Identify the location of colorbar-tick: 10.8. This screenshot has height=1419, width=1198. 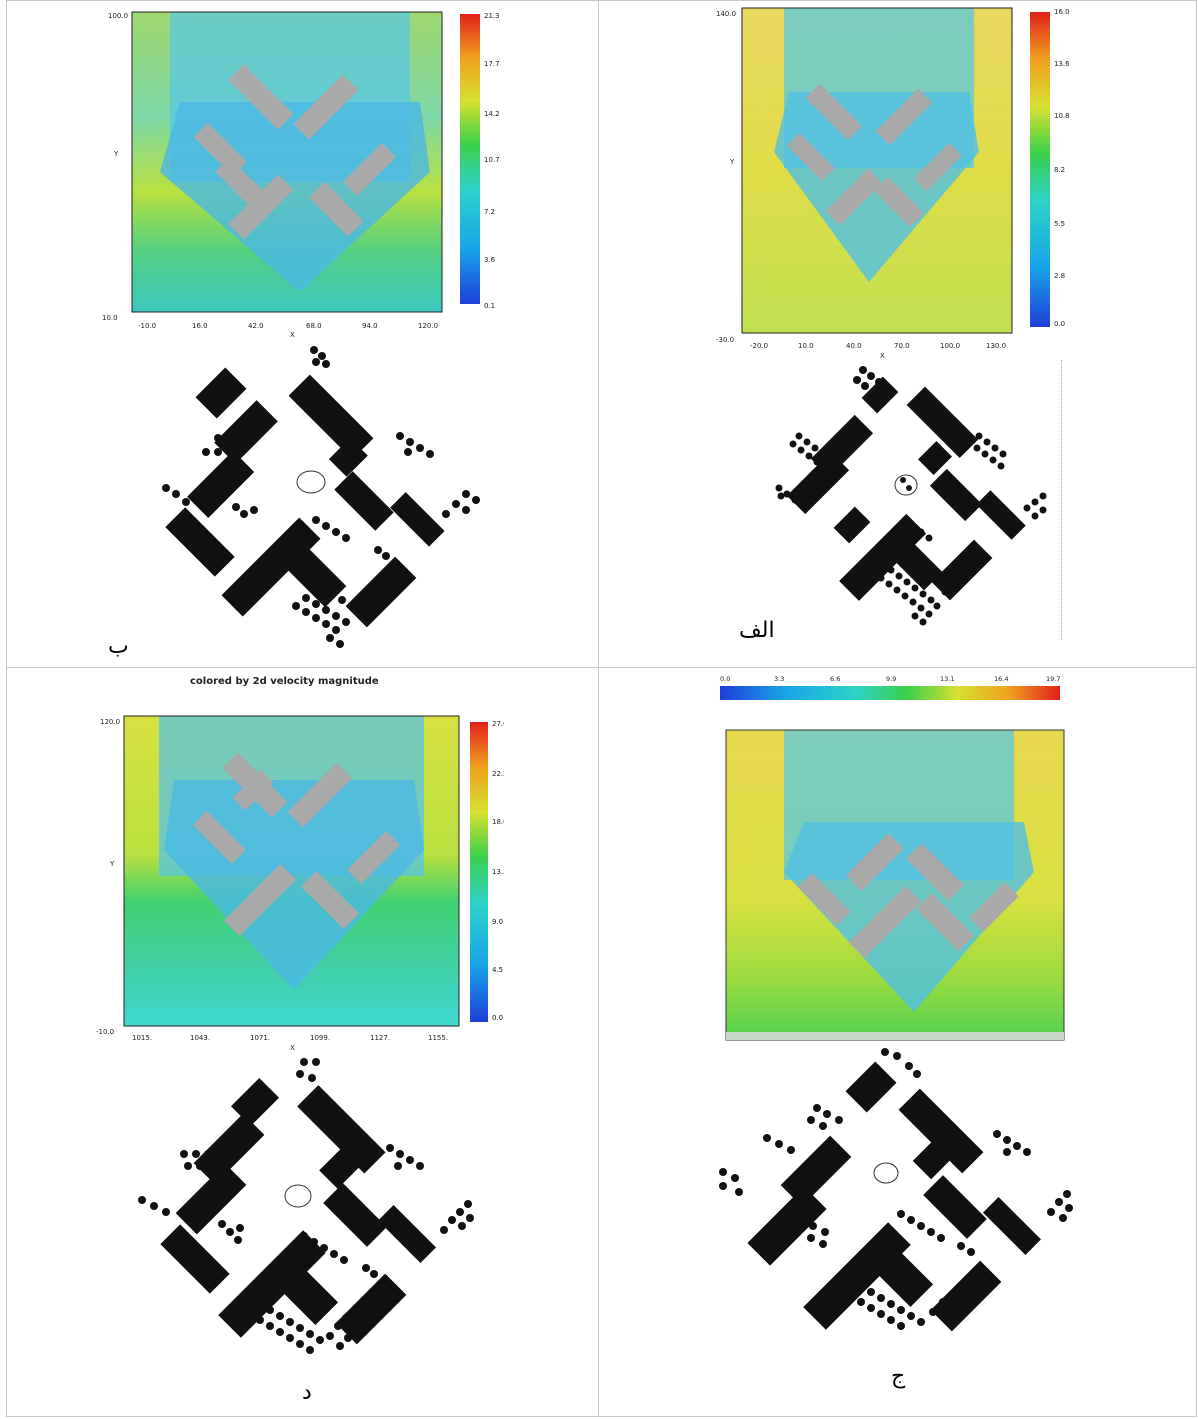
(1062, 116).